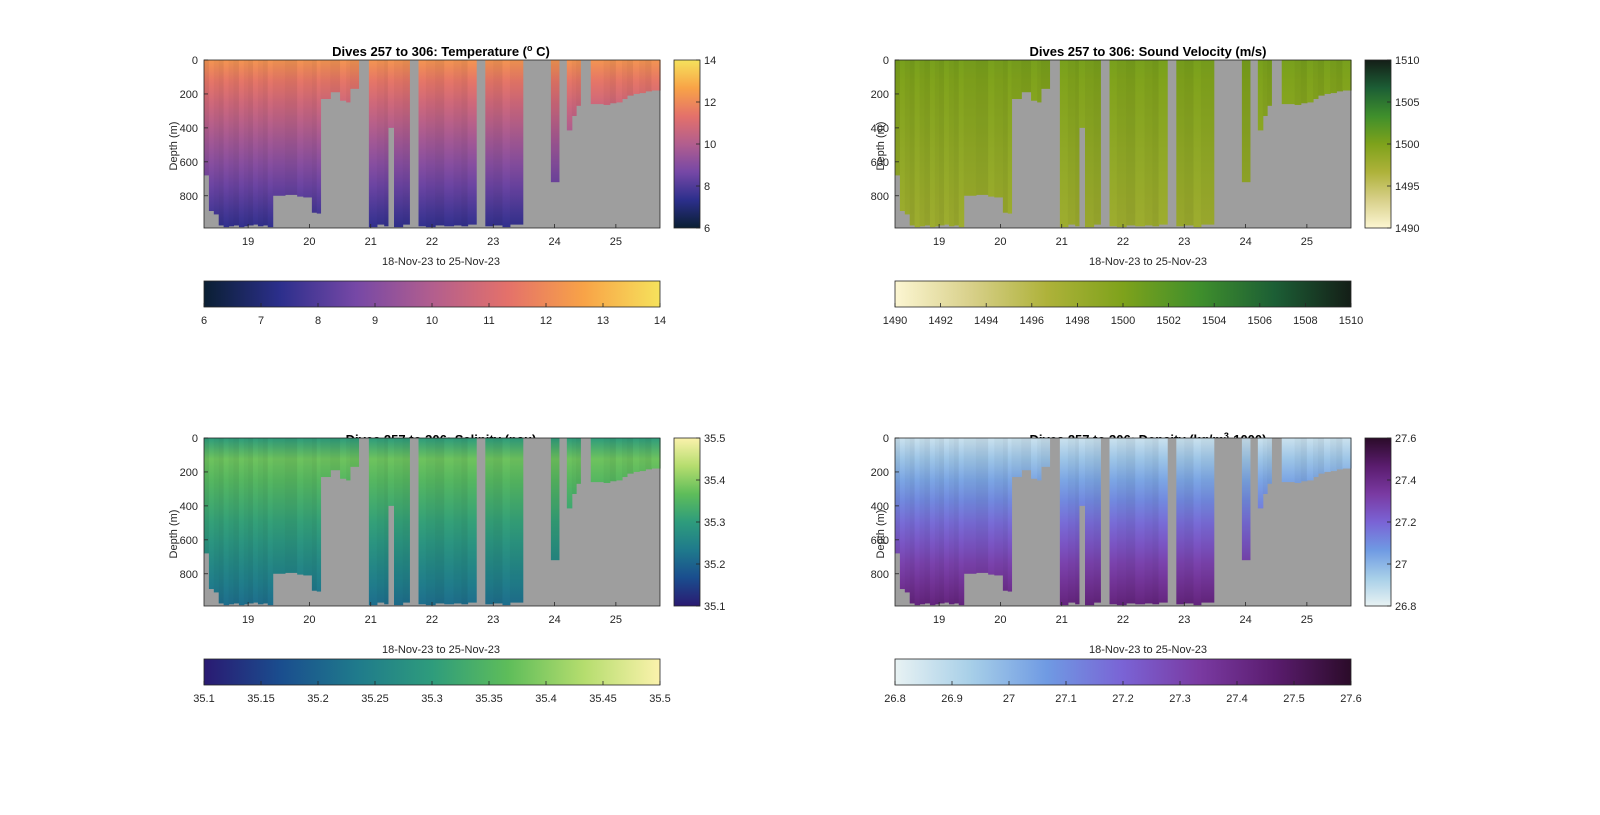  Describe the element at coordinates (1245, 242) in the screenshot. I see `x-tick-label: 24` at that location.